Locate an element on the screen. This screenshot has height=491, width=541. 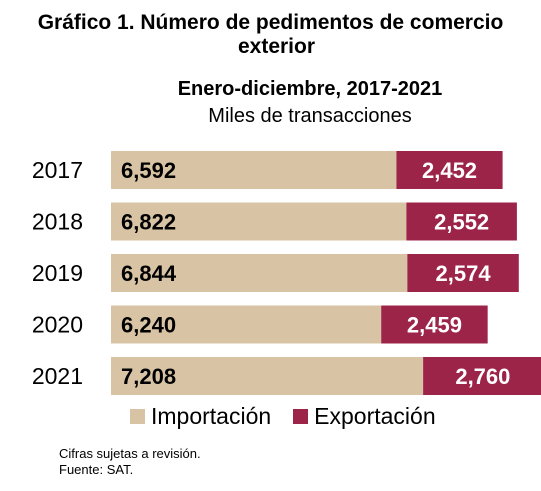
legend-item-exportacion: Exportación is located at coordinates (364, 416).